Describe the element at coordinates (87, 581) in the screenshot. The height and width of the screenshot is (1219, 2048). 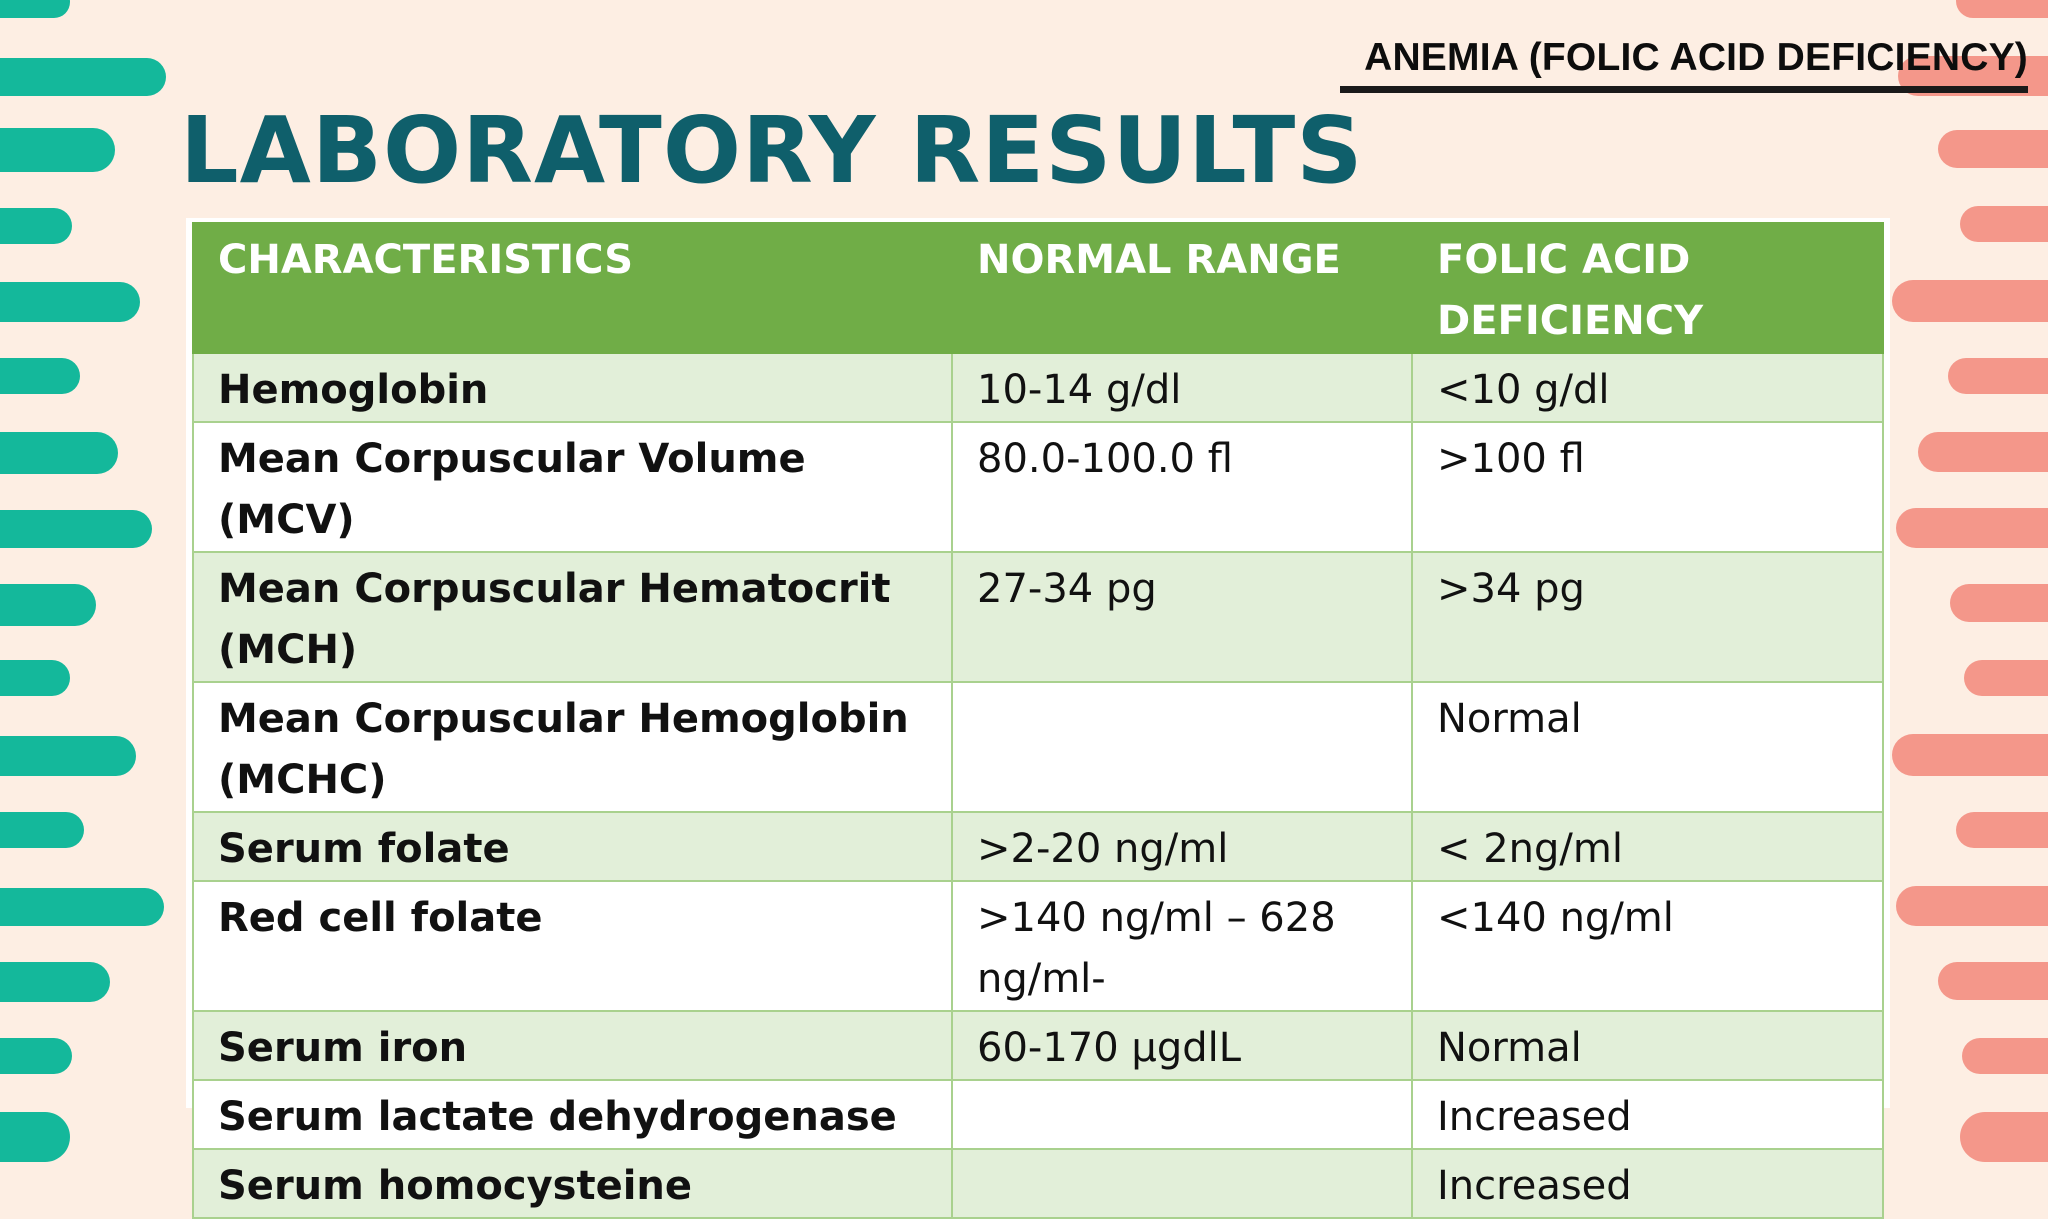
I see `left-decoration` at that location.